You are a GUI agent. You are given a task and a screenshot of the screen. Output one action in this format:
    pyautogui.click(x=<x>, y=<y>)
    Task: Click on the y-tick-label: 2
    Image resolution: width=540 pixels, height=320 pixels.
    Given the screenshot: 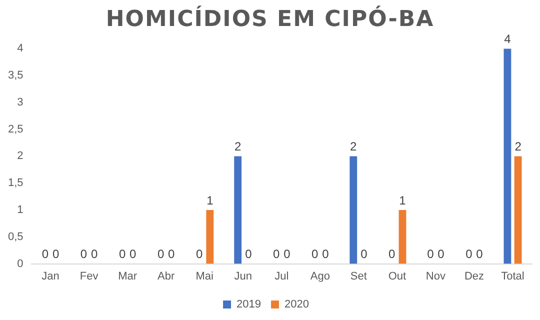 What is the action you would take?
    pyautogui.click(x=20, y=156)
    